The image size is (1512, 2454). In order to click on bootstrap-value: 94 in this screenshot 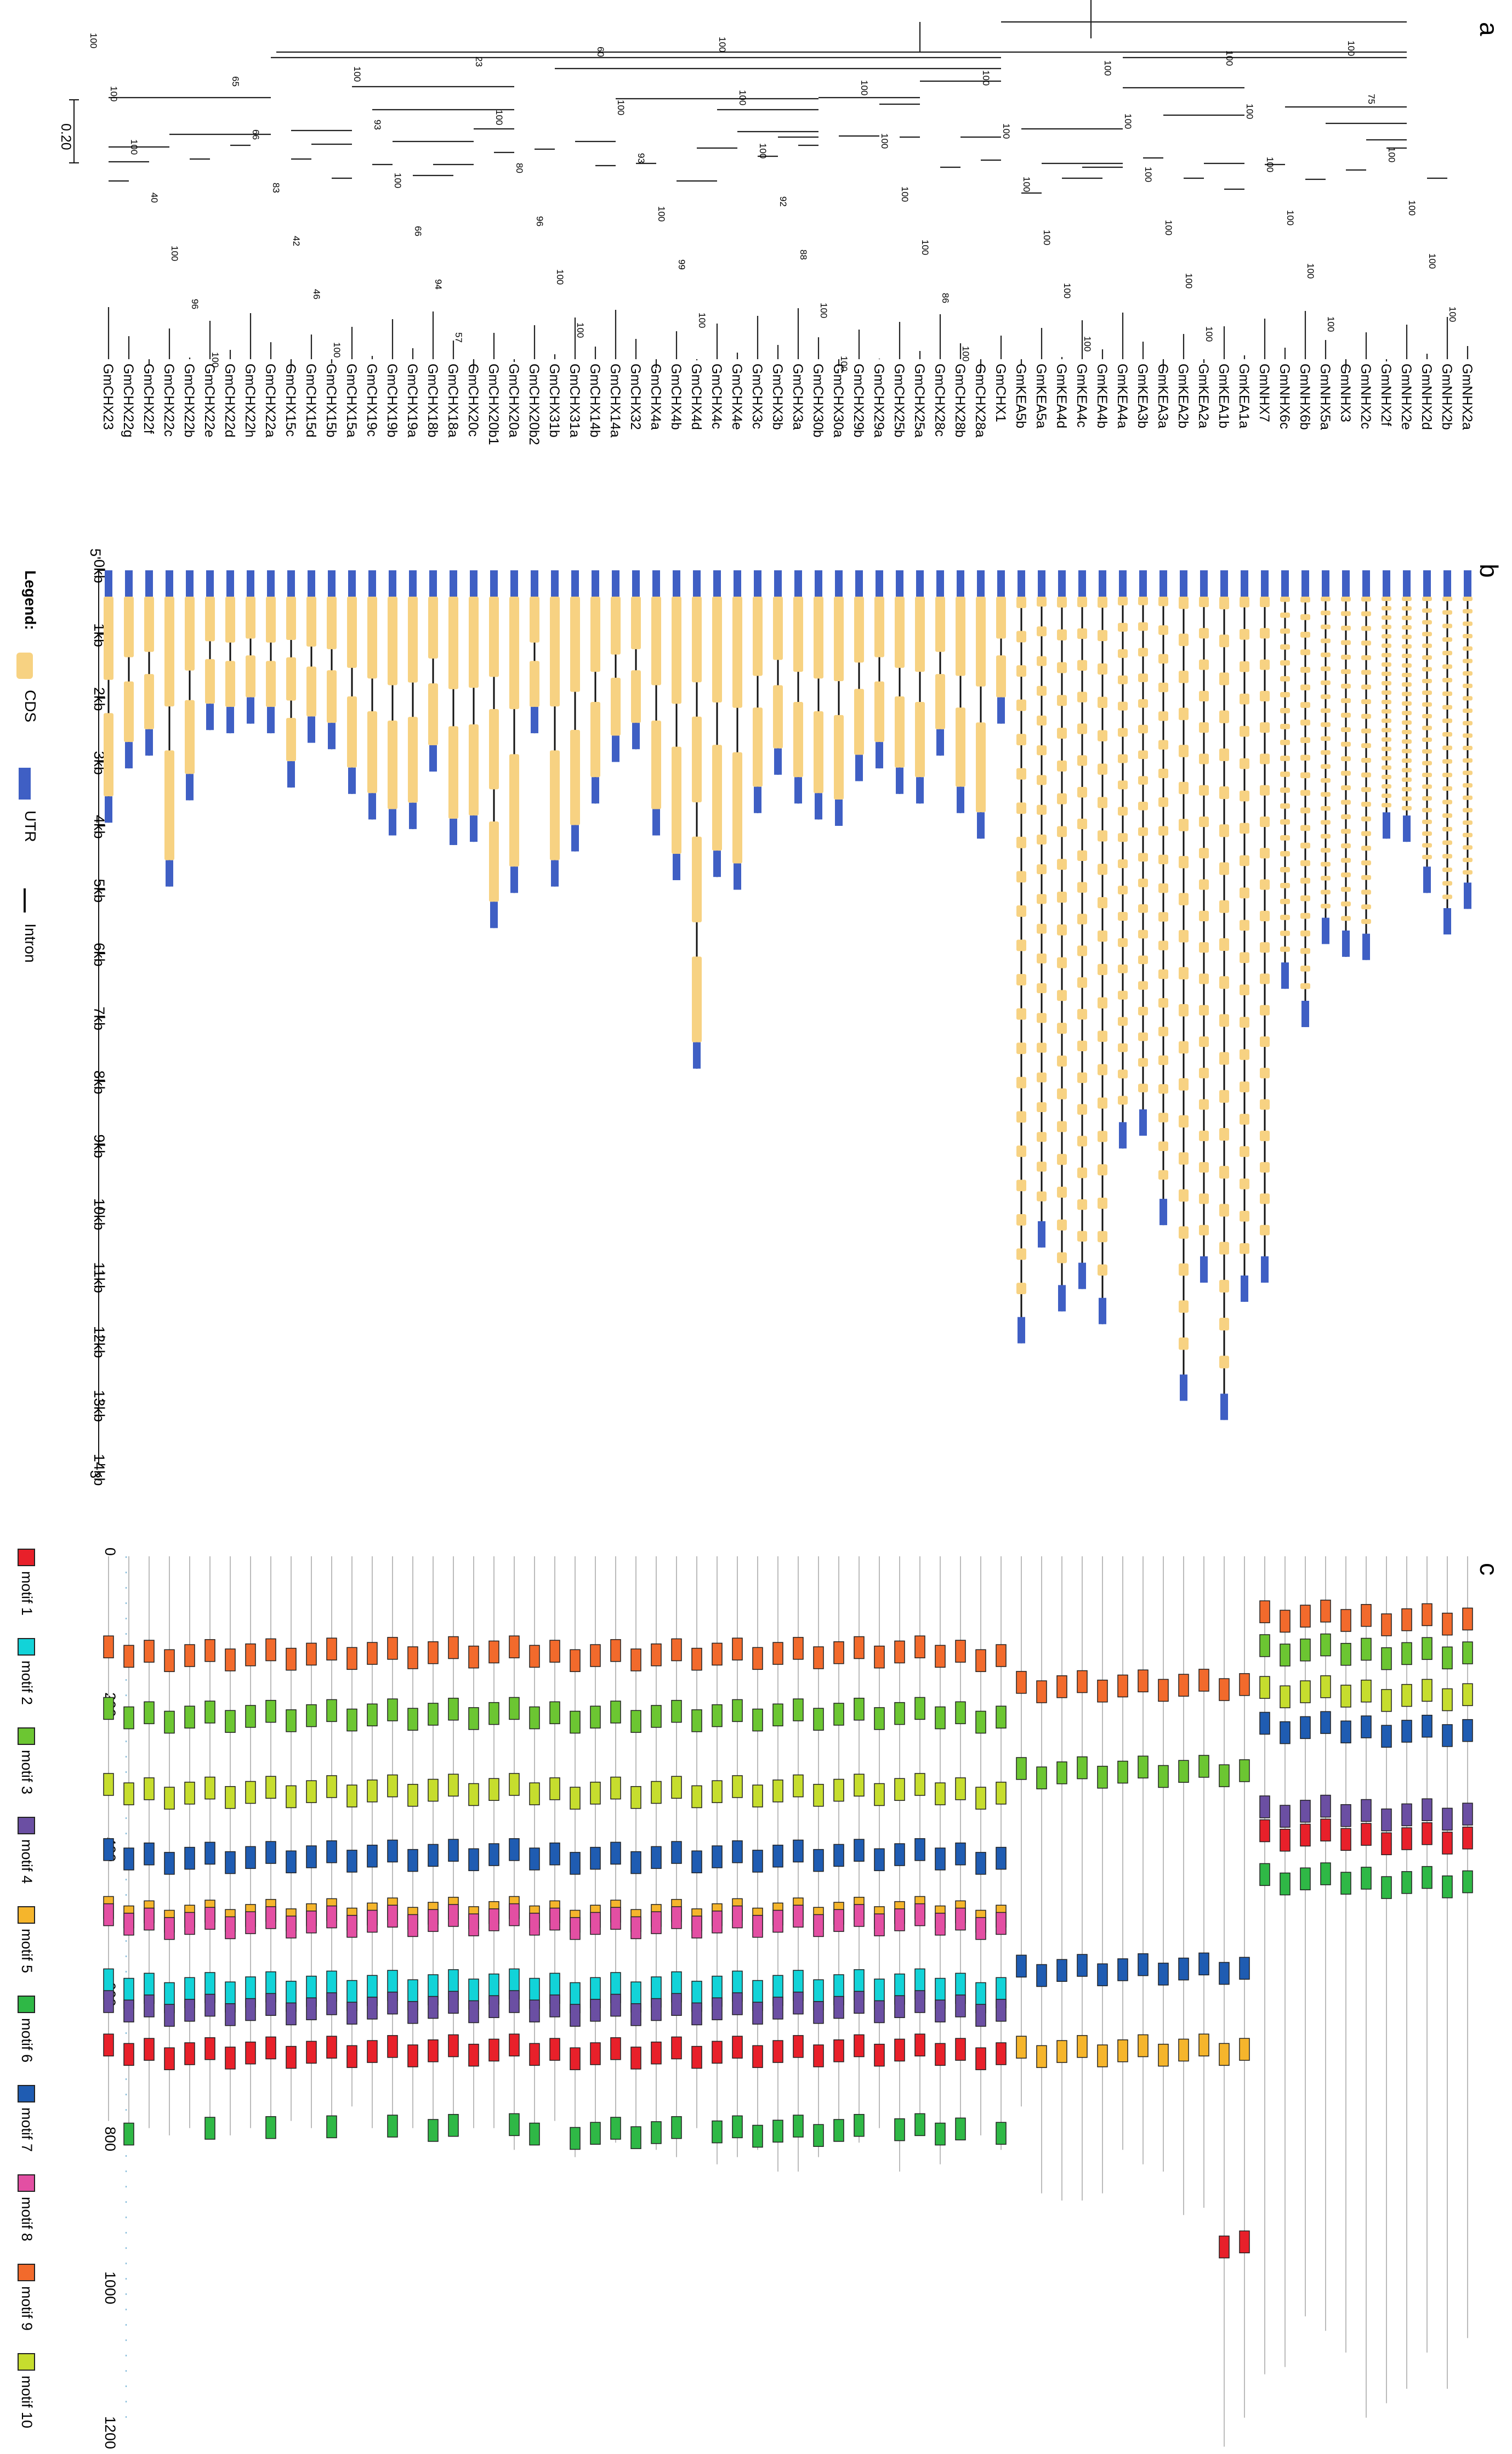, I will do `click(438, 284)`.